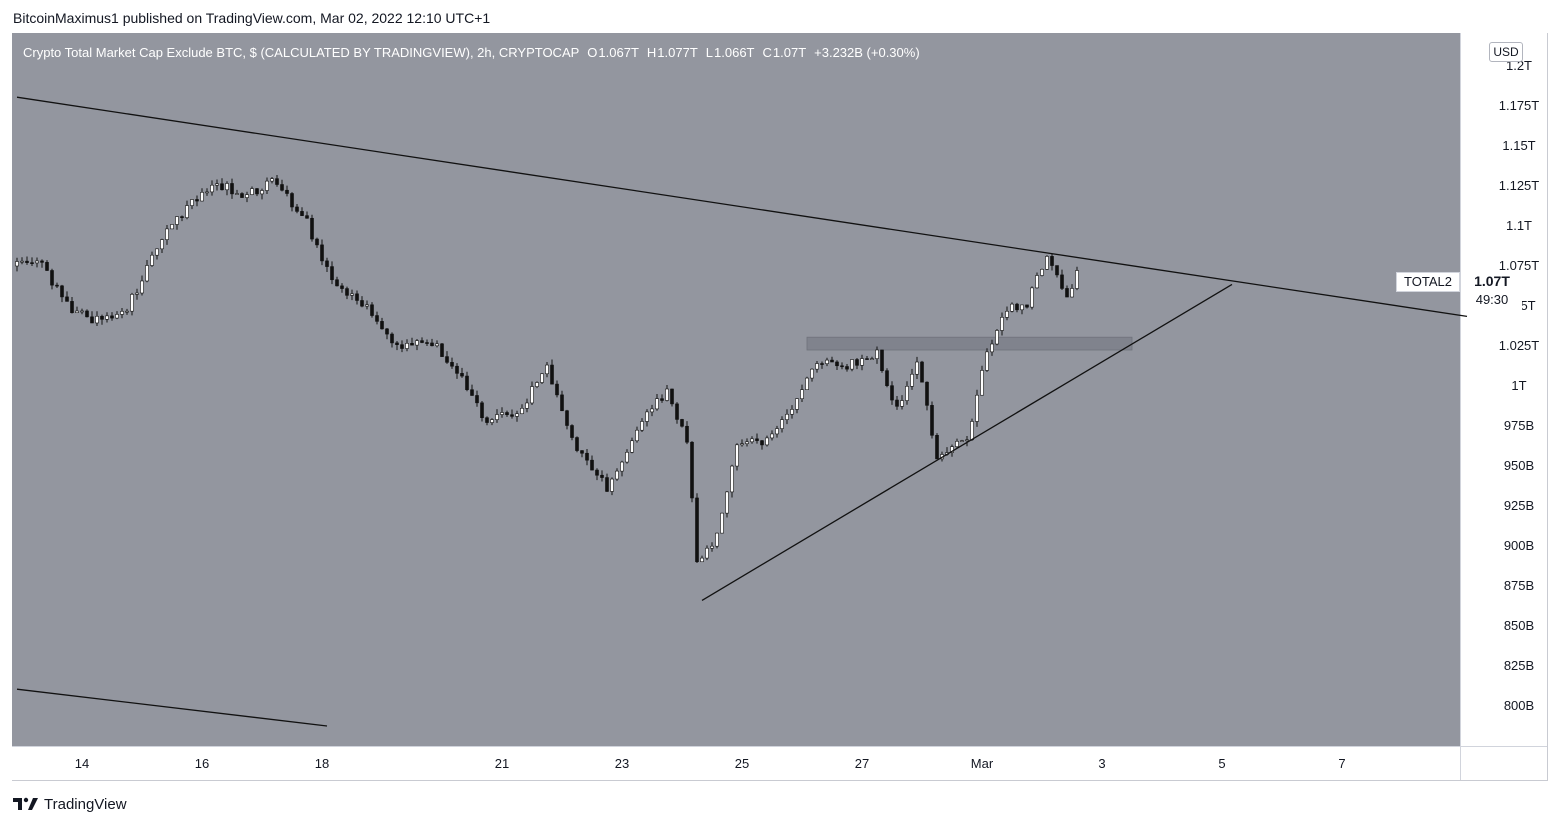 The width and height of the screenshot is (1561, 826). What do you see at coordinates (967, 442) in the screenshot?
I see `ascending-support-line` at bounding box center [967, 442].